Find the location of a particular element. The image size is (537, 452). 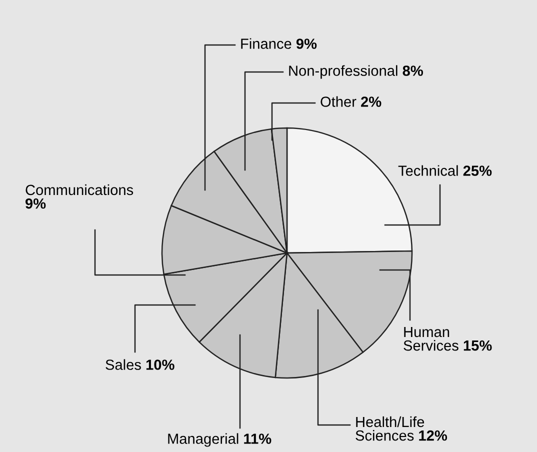

data-label: 2% is located at coordinates (371, 101).